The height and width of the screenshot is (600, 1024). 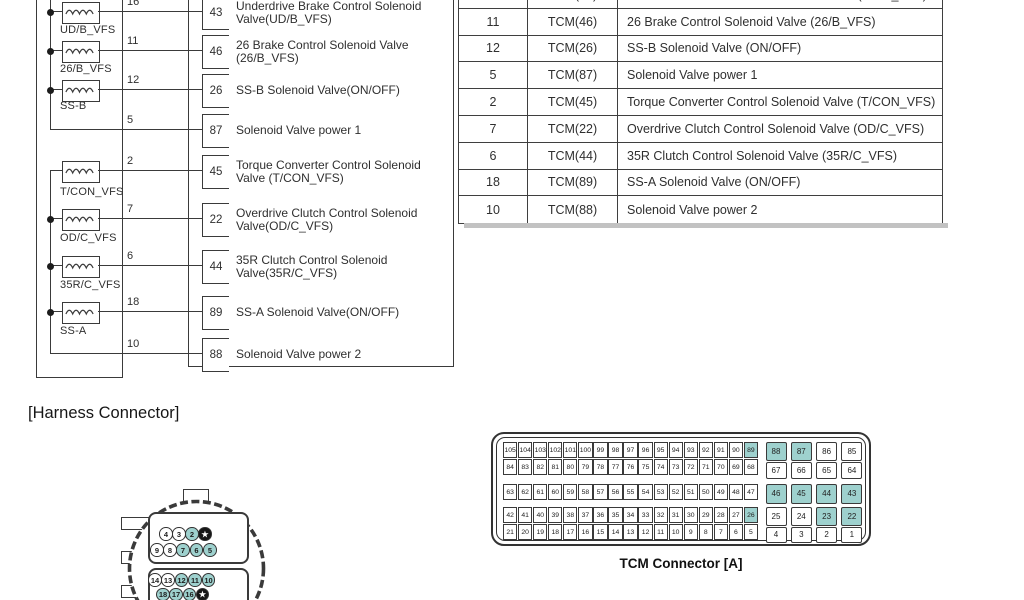 I want to click on harness-pin-10: 10, so click(x=208, y=580).